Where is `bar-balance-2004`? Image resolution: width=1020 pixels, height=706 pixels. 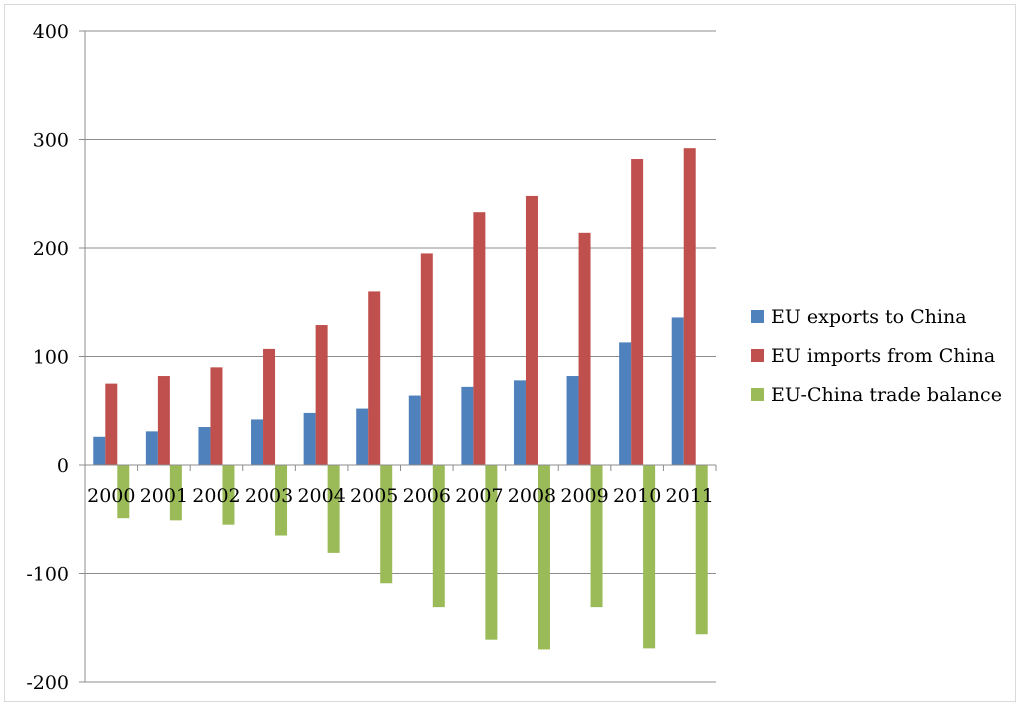 bar-balance-2004 is located at coordinates (333, 509).